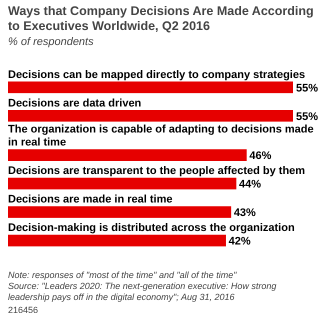 The height and width of the screenshot is (313, 325). I want to click on source-note: Source: "Leaders 2020: The next-generation executive: How strong leadership pays off in the digital economy"; Aug 31, 2016, so click(143, 292).